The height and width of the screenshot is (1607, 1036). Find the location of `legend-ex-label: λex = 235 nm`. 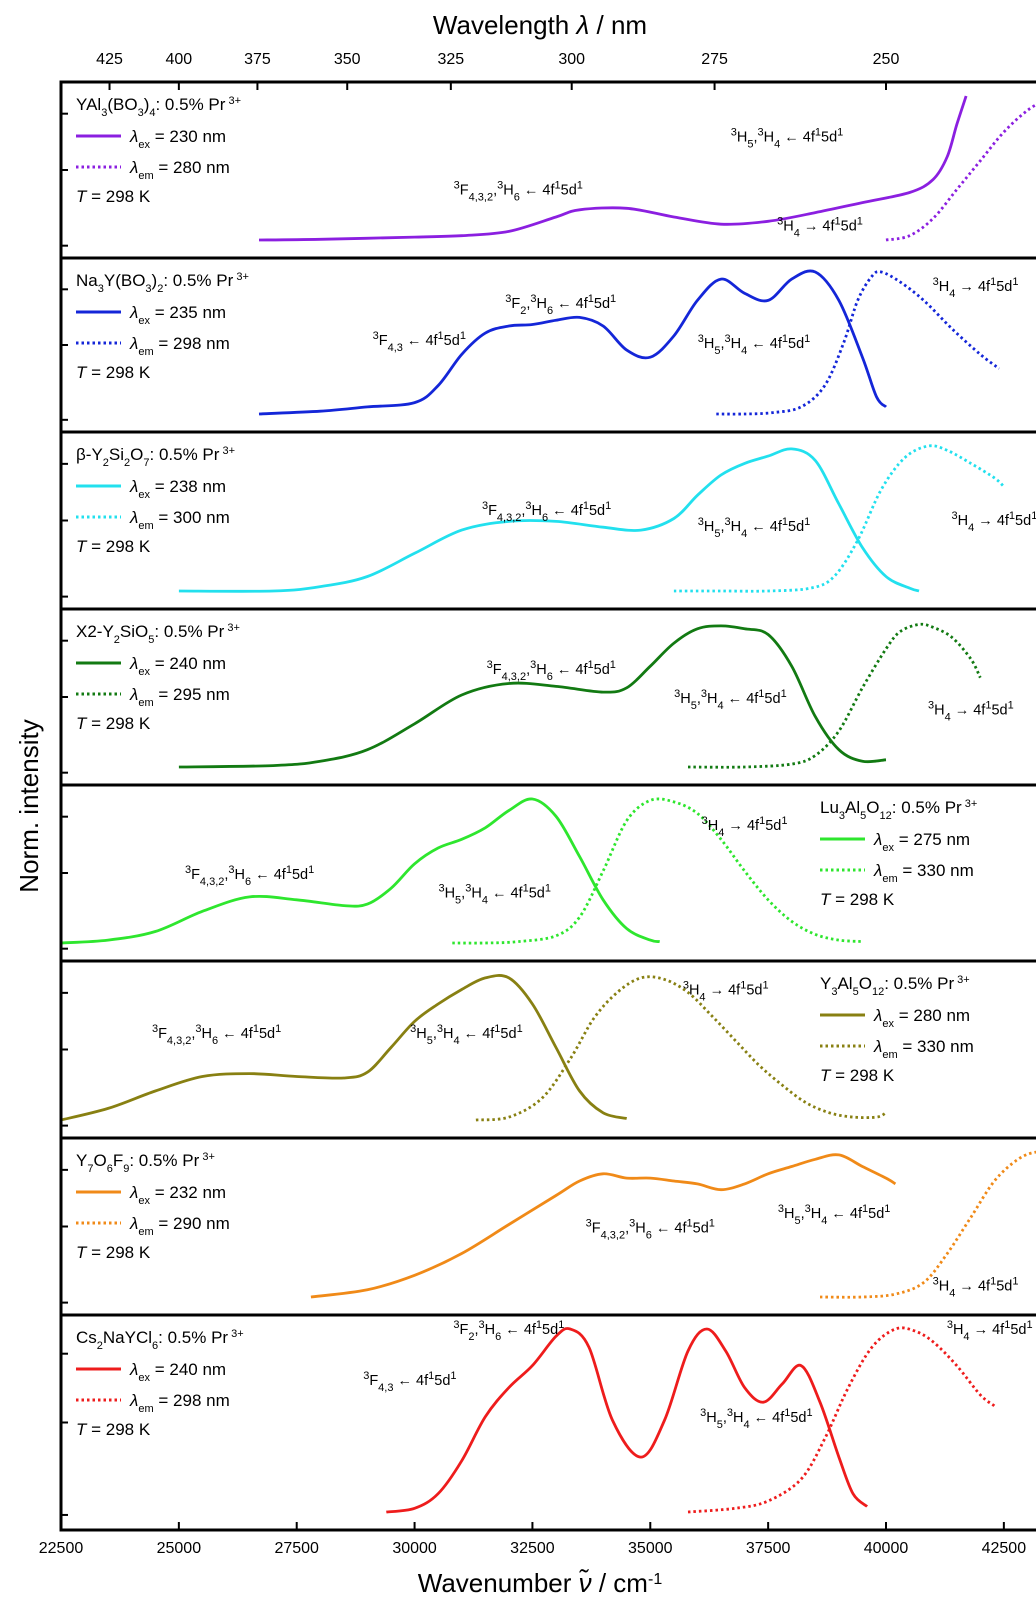

legend-ex-label: λex = 235 nm is located at coordinates (177, 315).